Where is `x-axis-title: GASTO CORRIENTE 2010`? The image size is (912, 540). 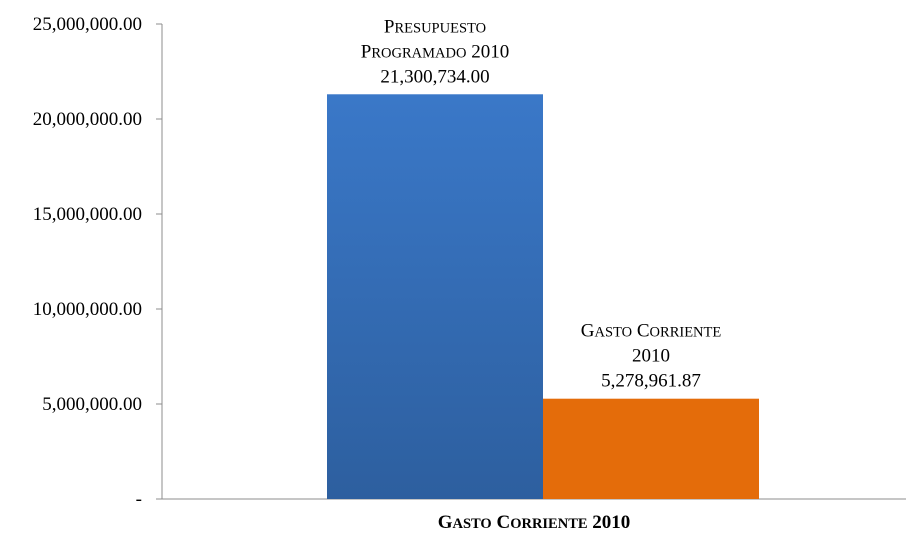 x-axis-title: GASTO CORRIENTE 2010 is located at coordinates (534, 522).